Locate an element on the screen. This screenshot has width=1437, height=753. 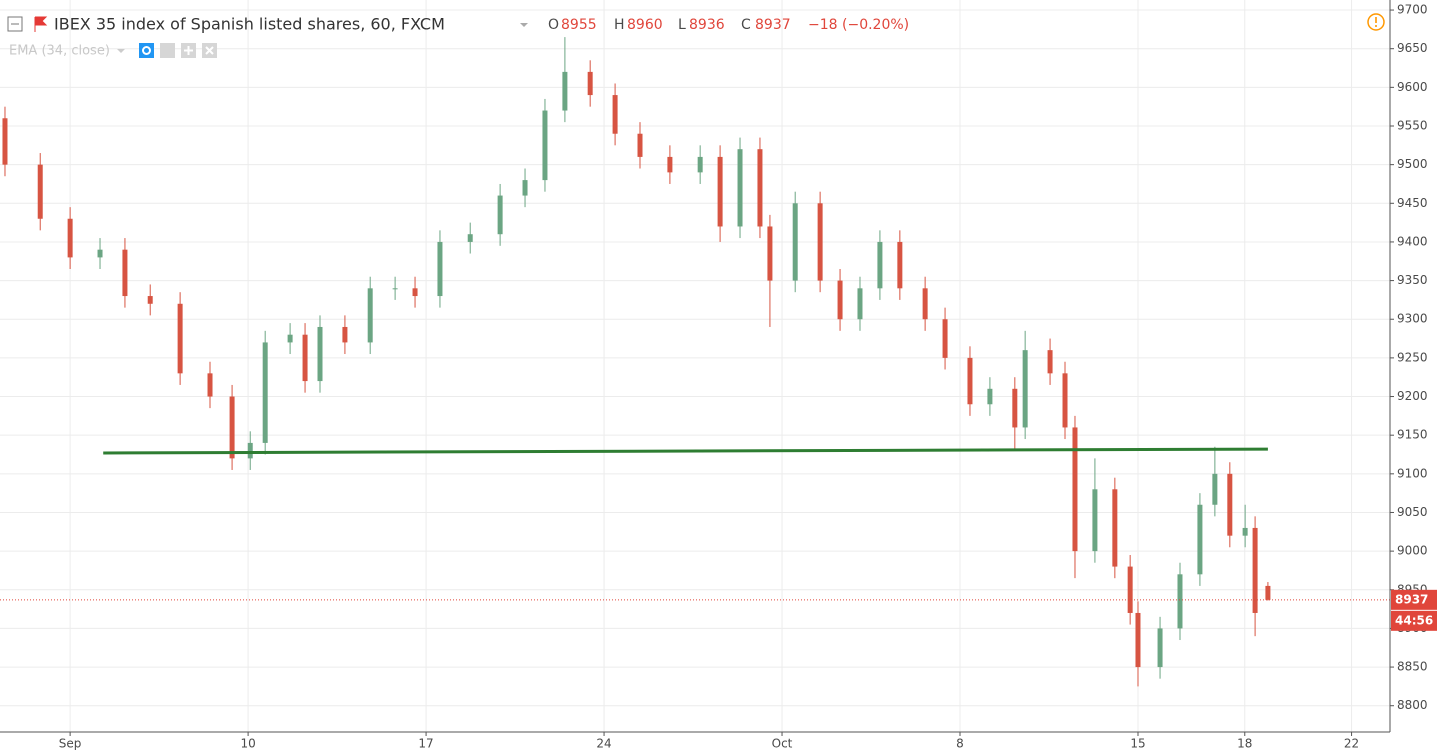
close-letter: C is located at coordinates (746, 25).